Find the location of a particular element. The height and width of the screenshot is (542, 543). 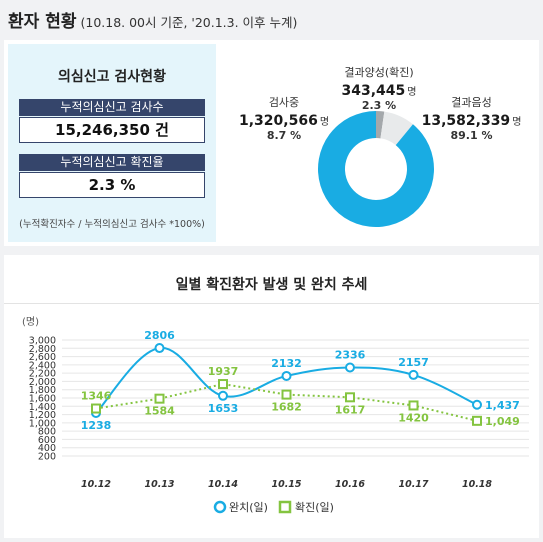

recovered-data-label: 2132 is located at coordinates (286, 363).